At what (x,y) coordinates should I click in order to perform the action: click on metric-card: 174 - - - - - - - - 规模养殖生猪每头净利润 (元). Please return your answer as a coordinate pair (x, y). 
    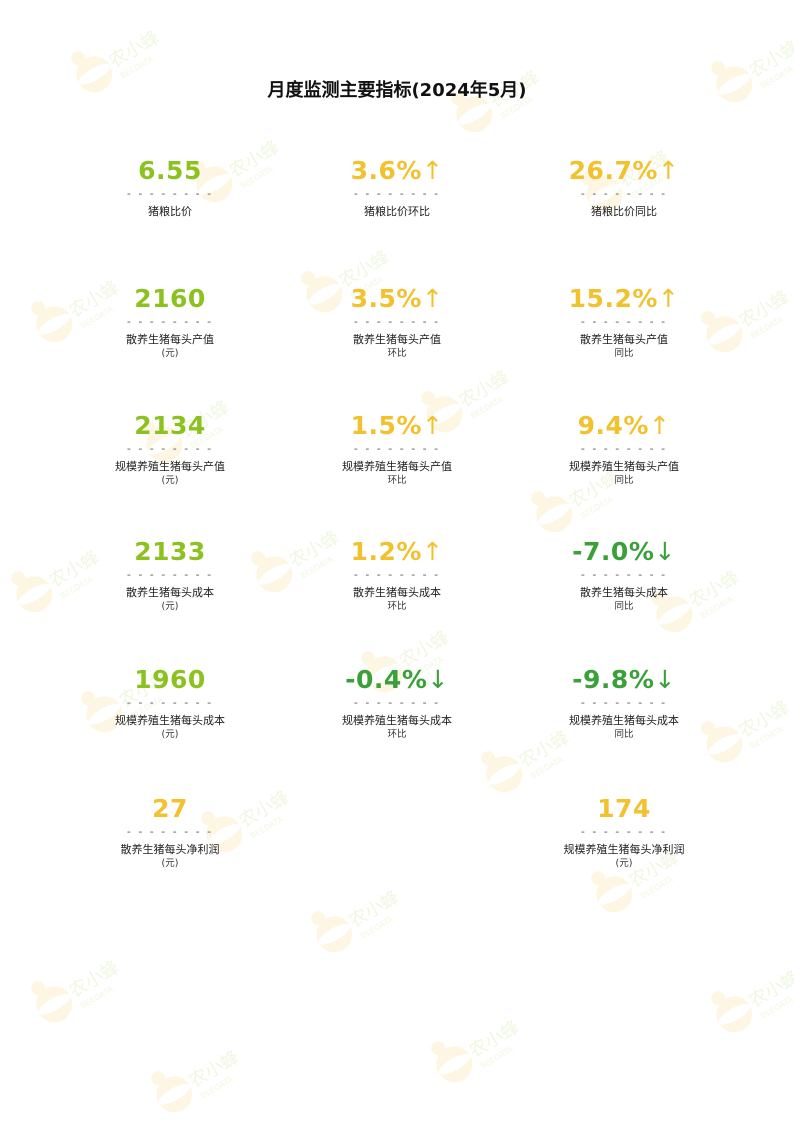
    Looking at the image, I should click on (624, 832).